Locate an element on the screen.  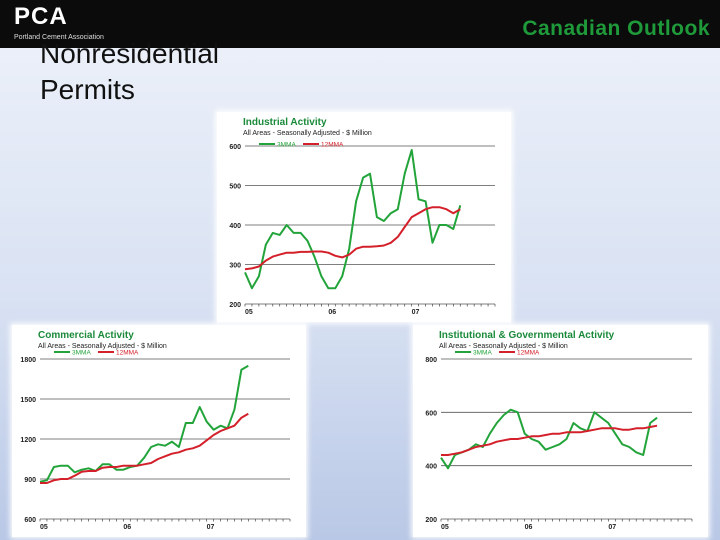
slide-title-line1: Nonresidential is located at coordinates (129, 53).